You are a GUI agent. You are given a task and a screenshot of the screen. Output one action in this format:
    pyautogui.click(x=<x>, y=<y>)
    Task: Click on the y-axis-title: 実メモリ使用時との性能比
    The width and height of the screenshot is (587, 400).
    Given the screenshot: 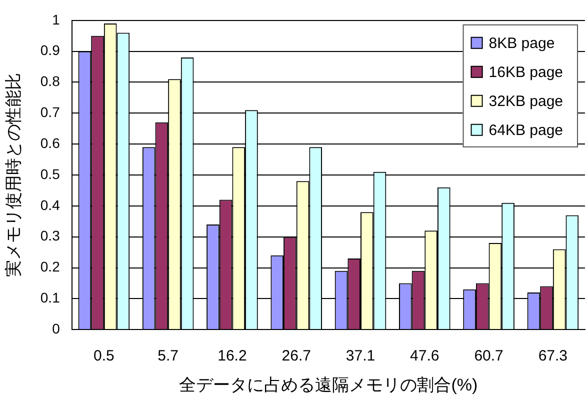 What is the action you would take?
    pyautogui.click(x=13, y=175)
    